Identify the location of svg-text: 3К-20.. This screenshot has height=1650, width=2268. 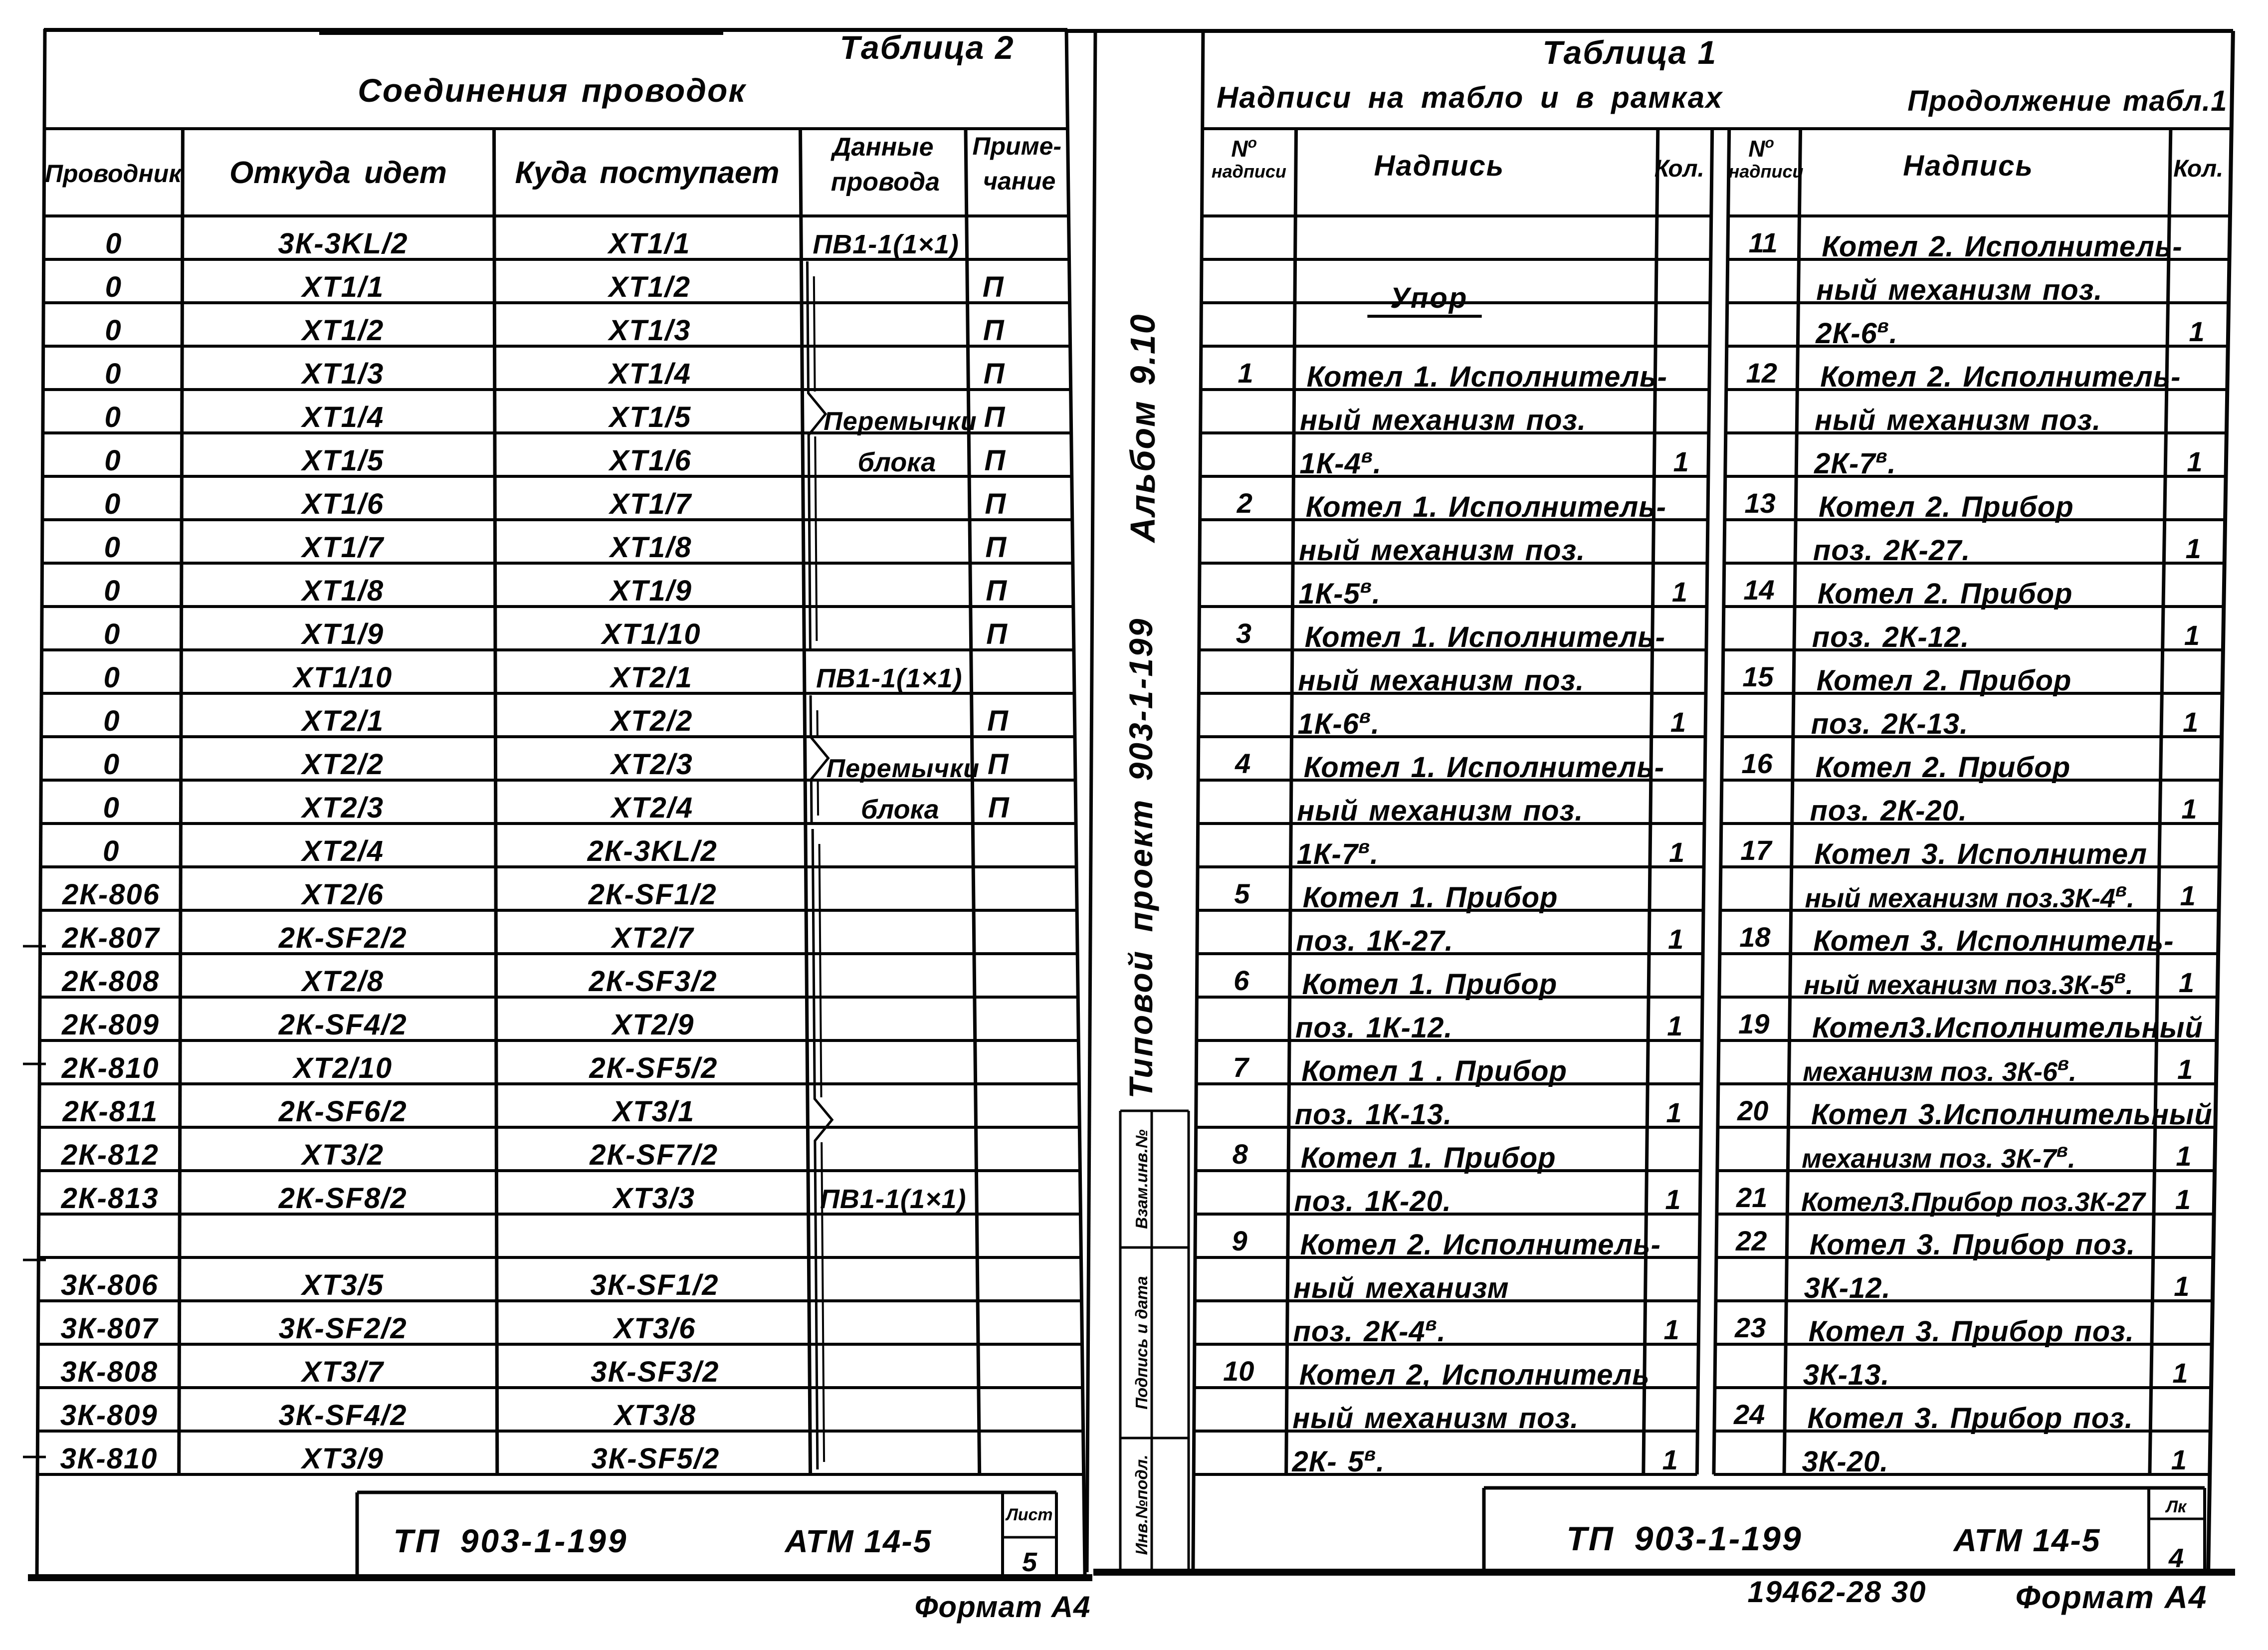
(1845, 1461).